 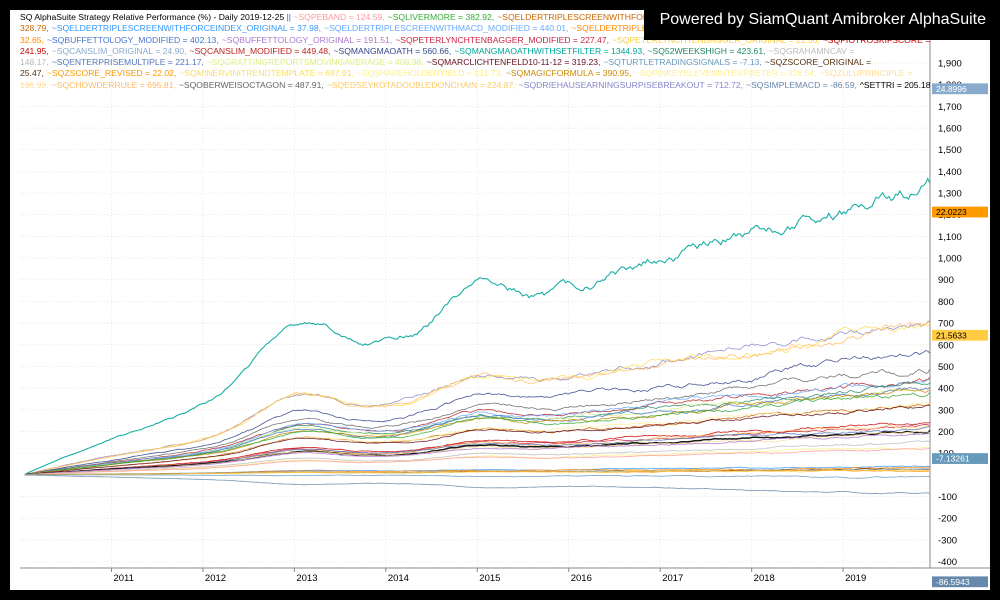 What do you see at coordinates (946, 389) in the screenshot?
I see `y-tick-label: 400` at bounding box center [946, 389].